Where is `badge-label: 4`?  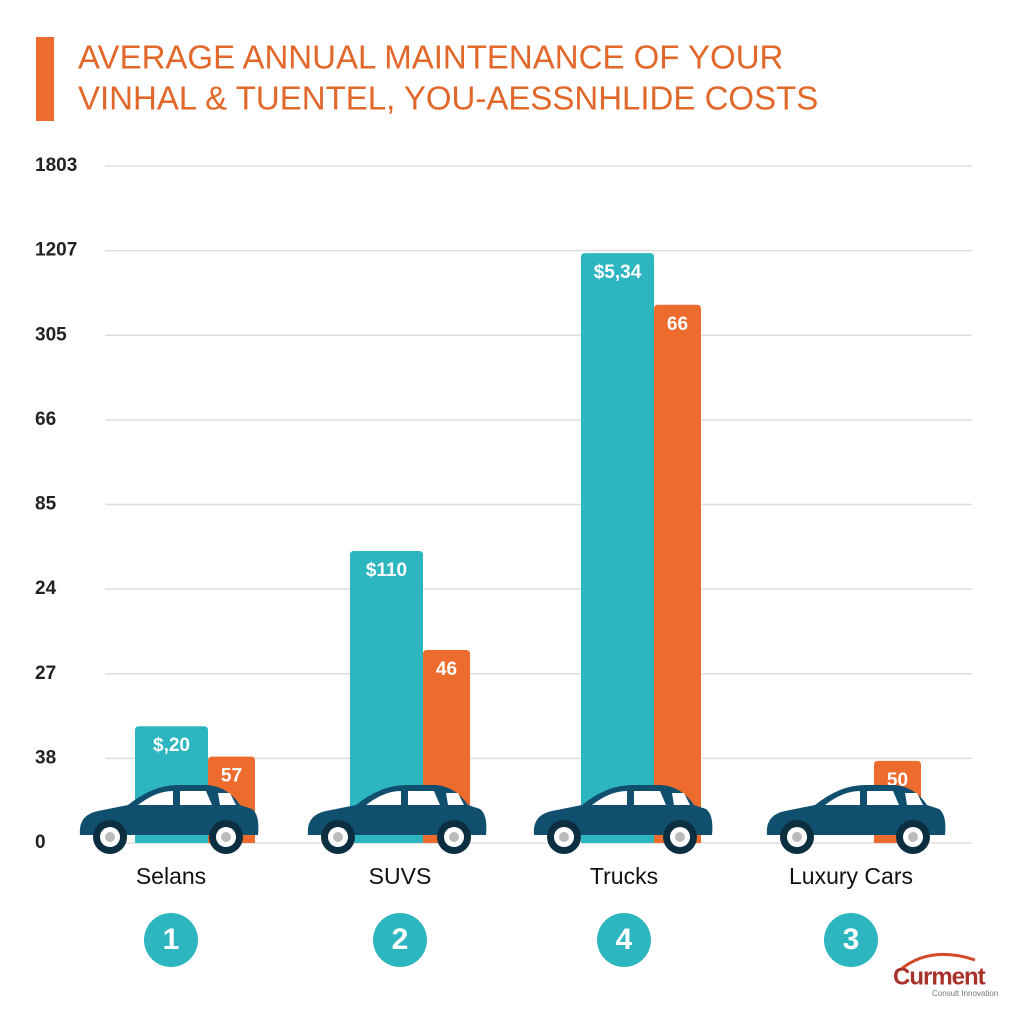 badge-label: 4 is located at coordinates (624, 939).